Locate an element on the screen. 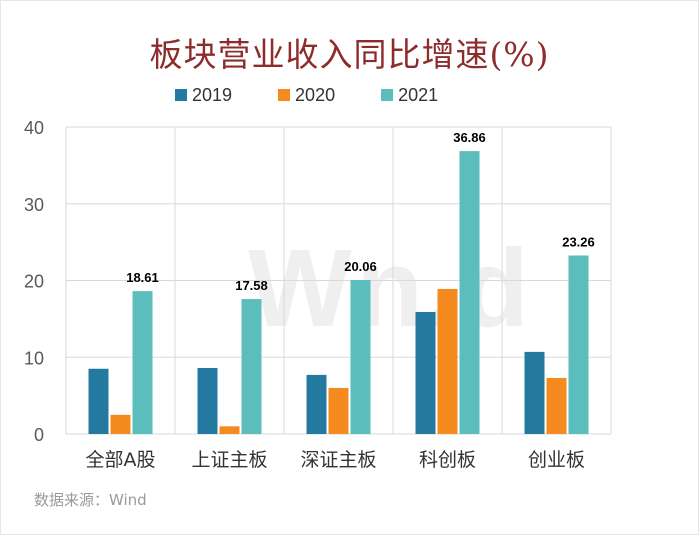  legend: 2019 2020 2021 is located at coordinates (329, 95).